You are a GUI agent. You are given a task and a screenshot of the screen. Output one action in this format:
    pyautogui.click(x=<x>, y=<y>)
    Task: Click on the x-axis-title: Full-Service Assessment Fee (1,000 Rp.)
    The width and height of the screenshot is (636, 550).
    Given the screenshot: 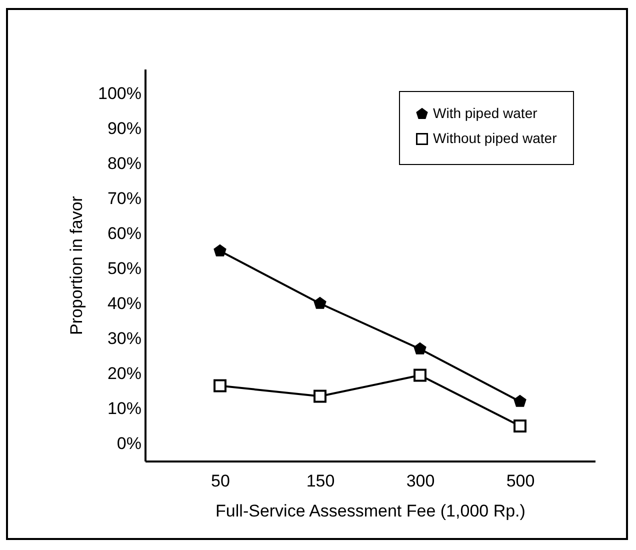 What is the action you would take?
    pyautogui.click(x=371, y=511)
    